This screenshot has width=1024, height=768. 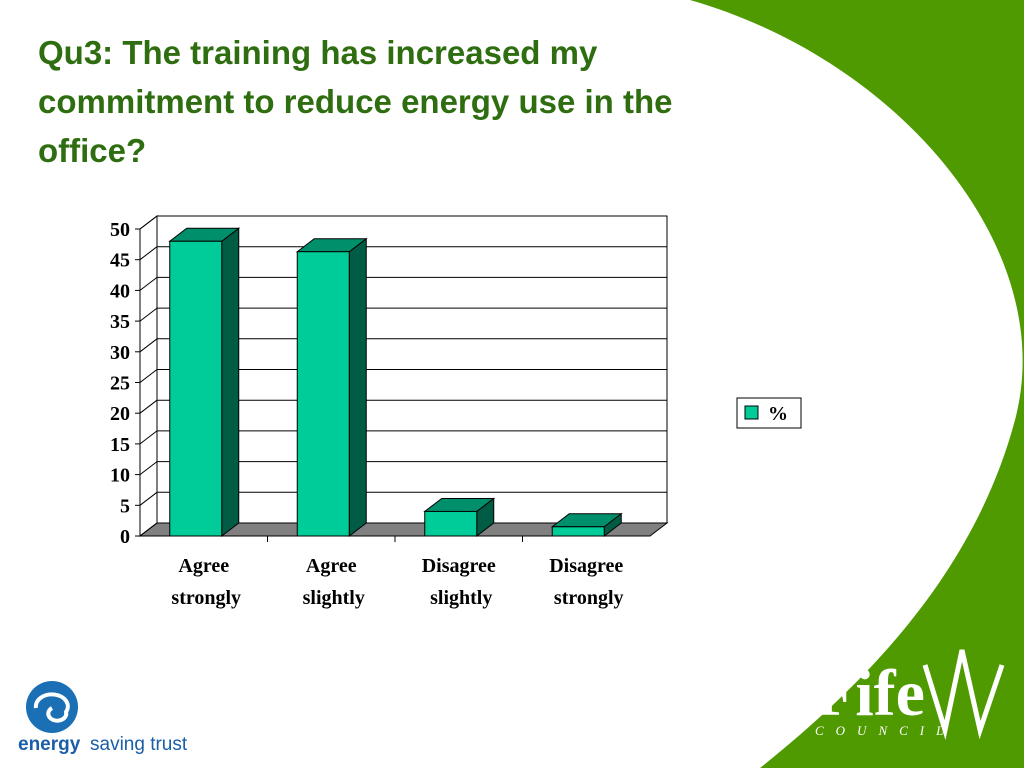 What do you see at coordinates (120, 476) in the screenshot?
I see `y-tick-label: 10` at bounding box center [120, 476].